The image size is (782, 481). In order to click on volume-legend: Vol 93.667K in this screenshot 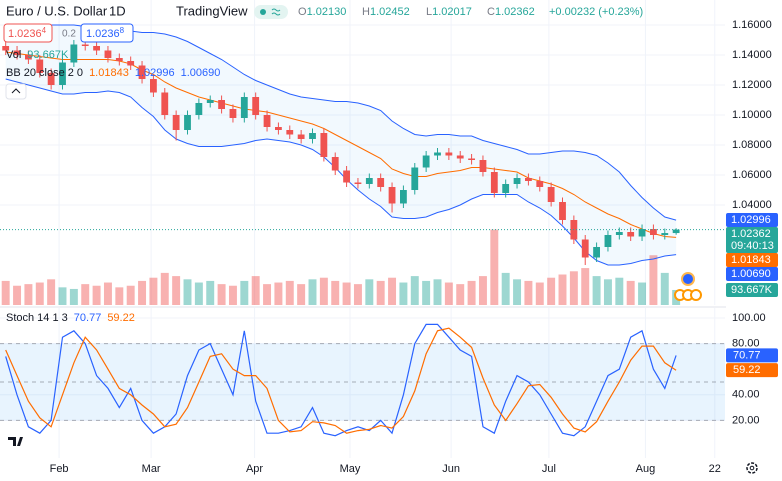, I will do `click(37, 55)`.